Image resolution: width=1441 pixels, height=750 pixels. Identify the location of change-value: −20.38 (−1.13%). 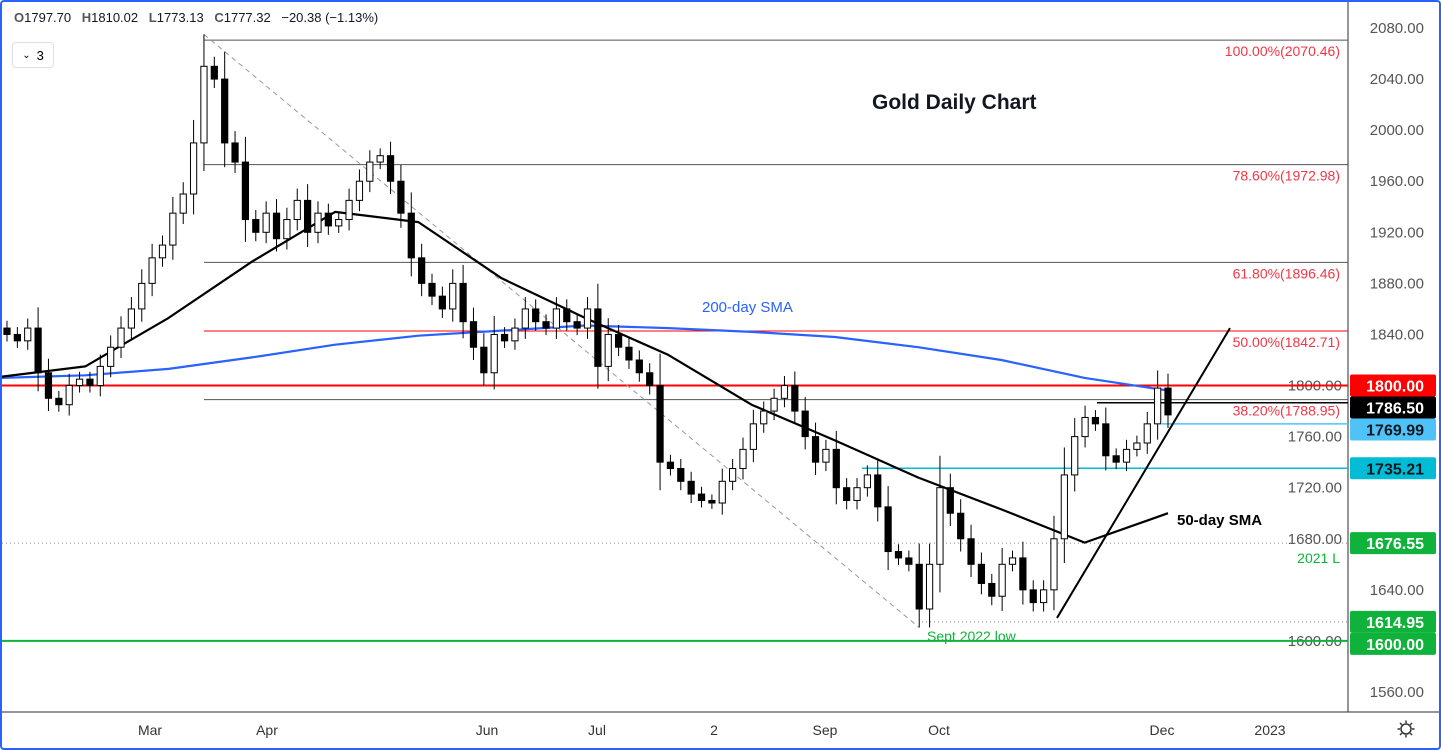
(330, 17).